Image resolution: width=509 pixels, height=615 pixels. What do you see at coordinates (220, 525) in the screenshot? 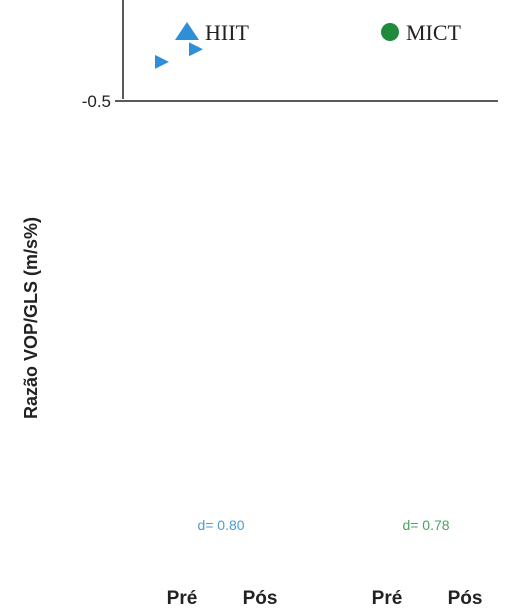
I see `effect-size-label: d= 0.80` at bounding box center [220, 525].